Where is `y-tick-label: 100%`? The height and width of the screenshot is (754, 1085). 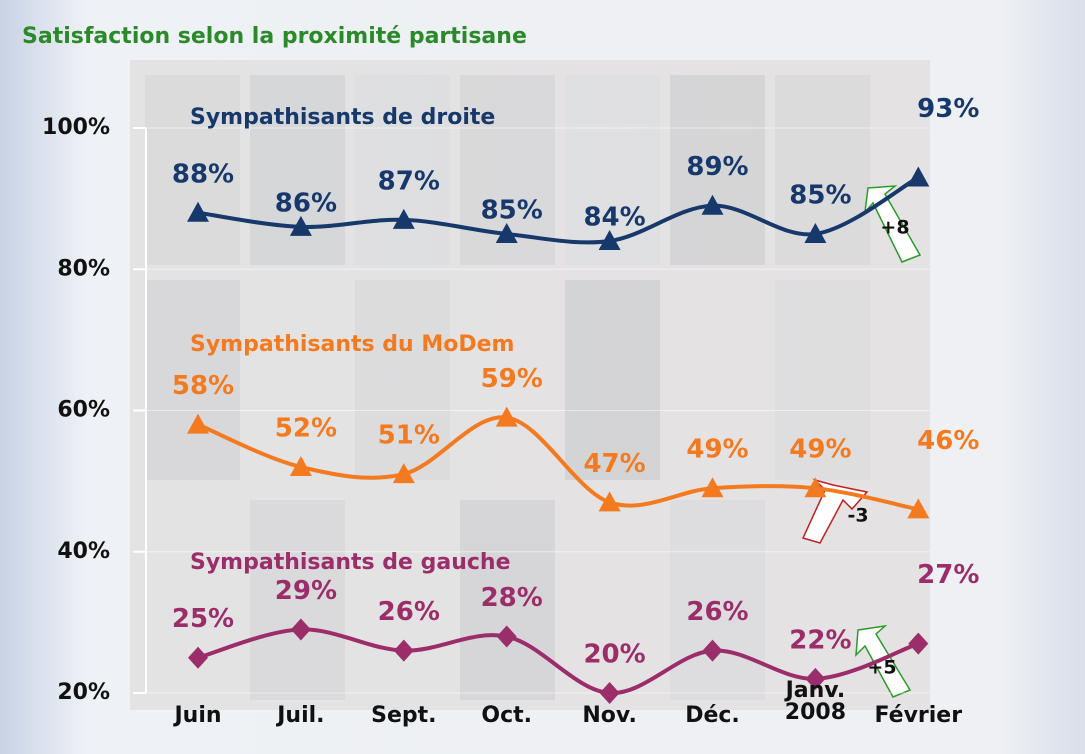 y-tick-label: 100% is located at coordinates (76, 127).